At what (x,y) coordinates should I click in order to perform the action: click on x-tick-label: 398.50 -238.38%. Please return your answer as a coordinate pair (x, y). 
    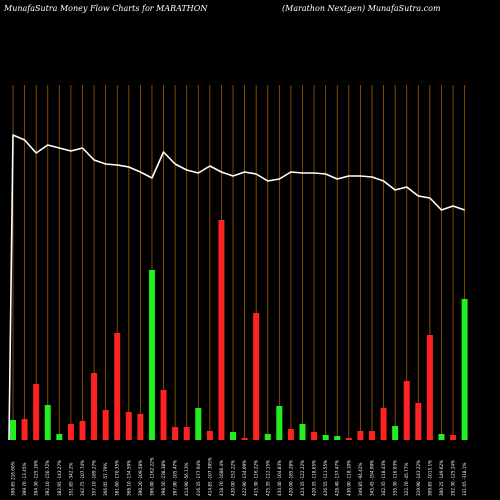
    Looking at the image, I should click on (163, 478).